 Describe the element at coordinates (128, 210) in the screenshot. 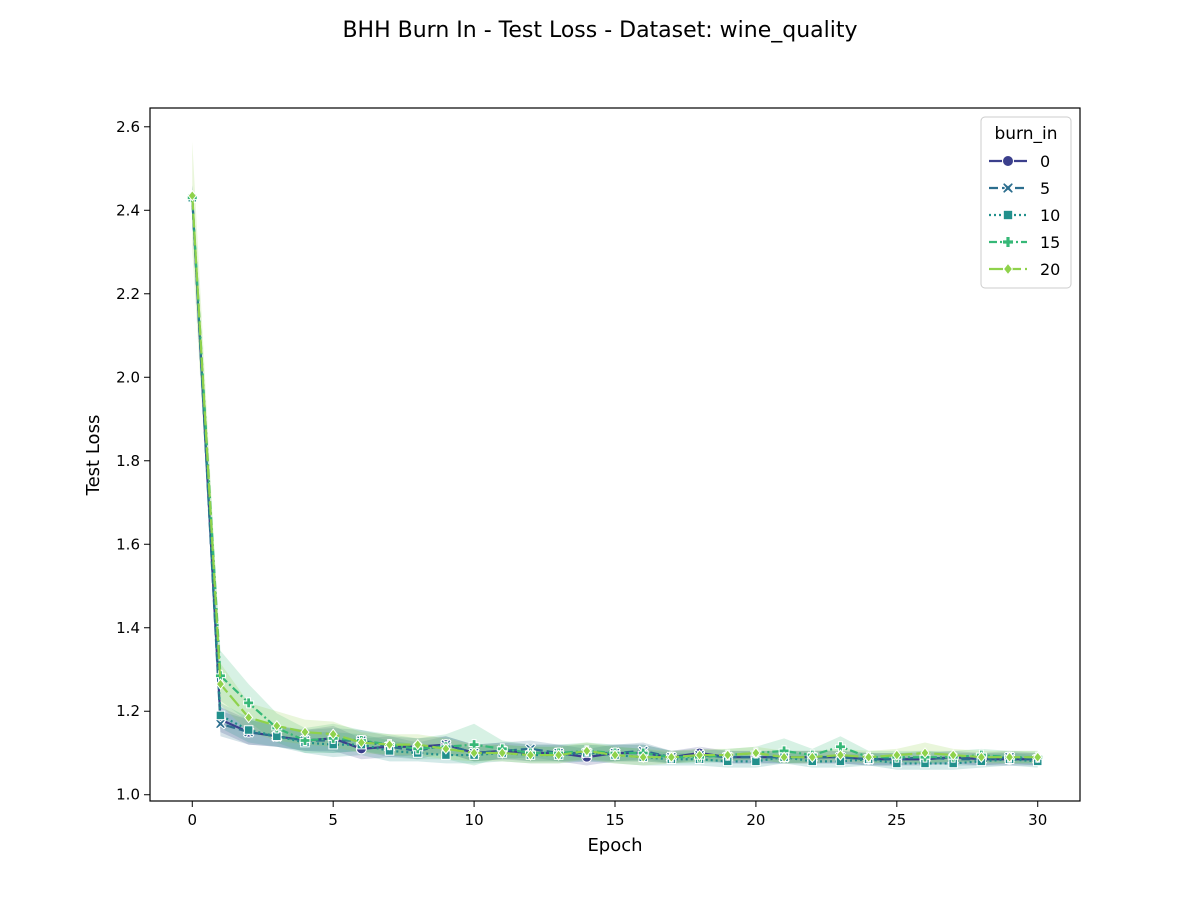

I see `y-tick-label-2.4: 2.4` at that location.